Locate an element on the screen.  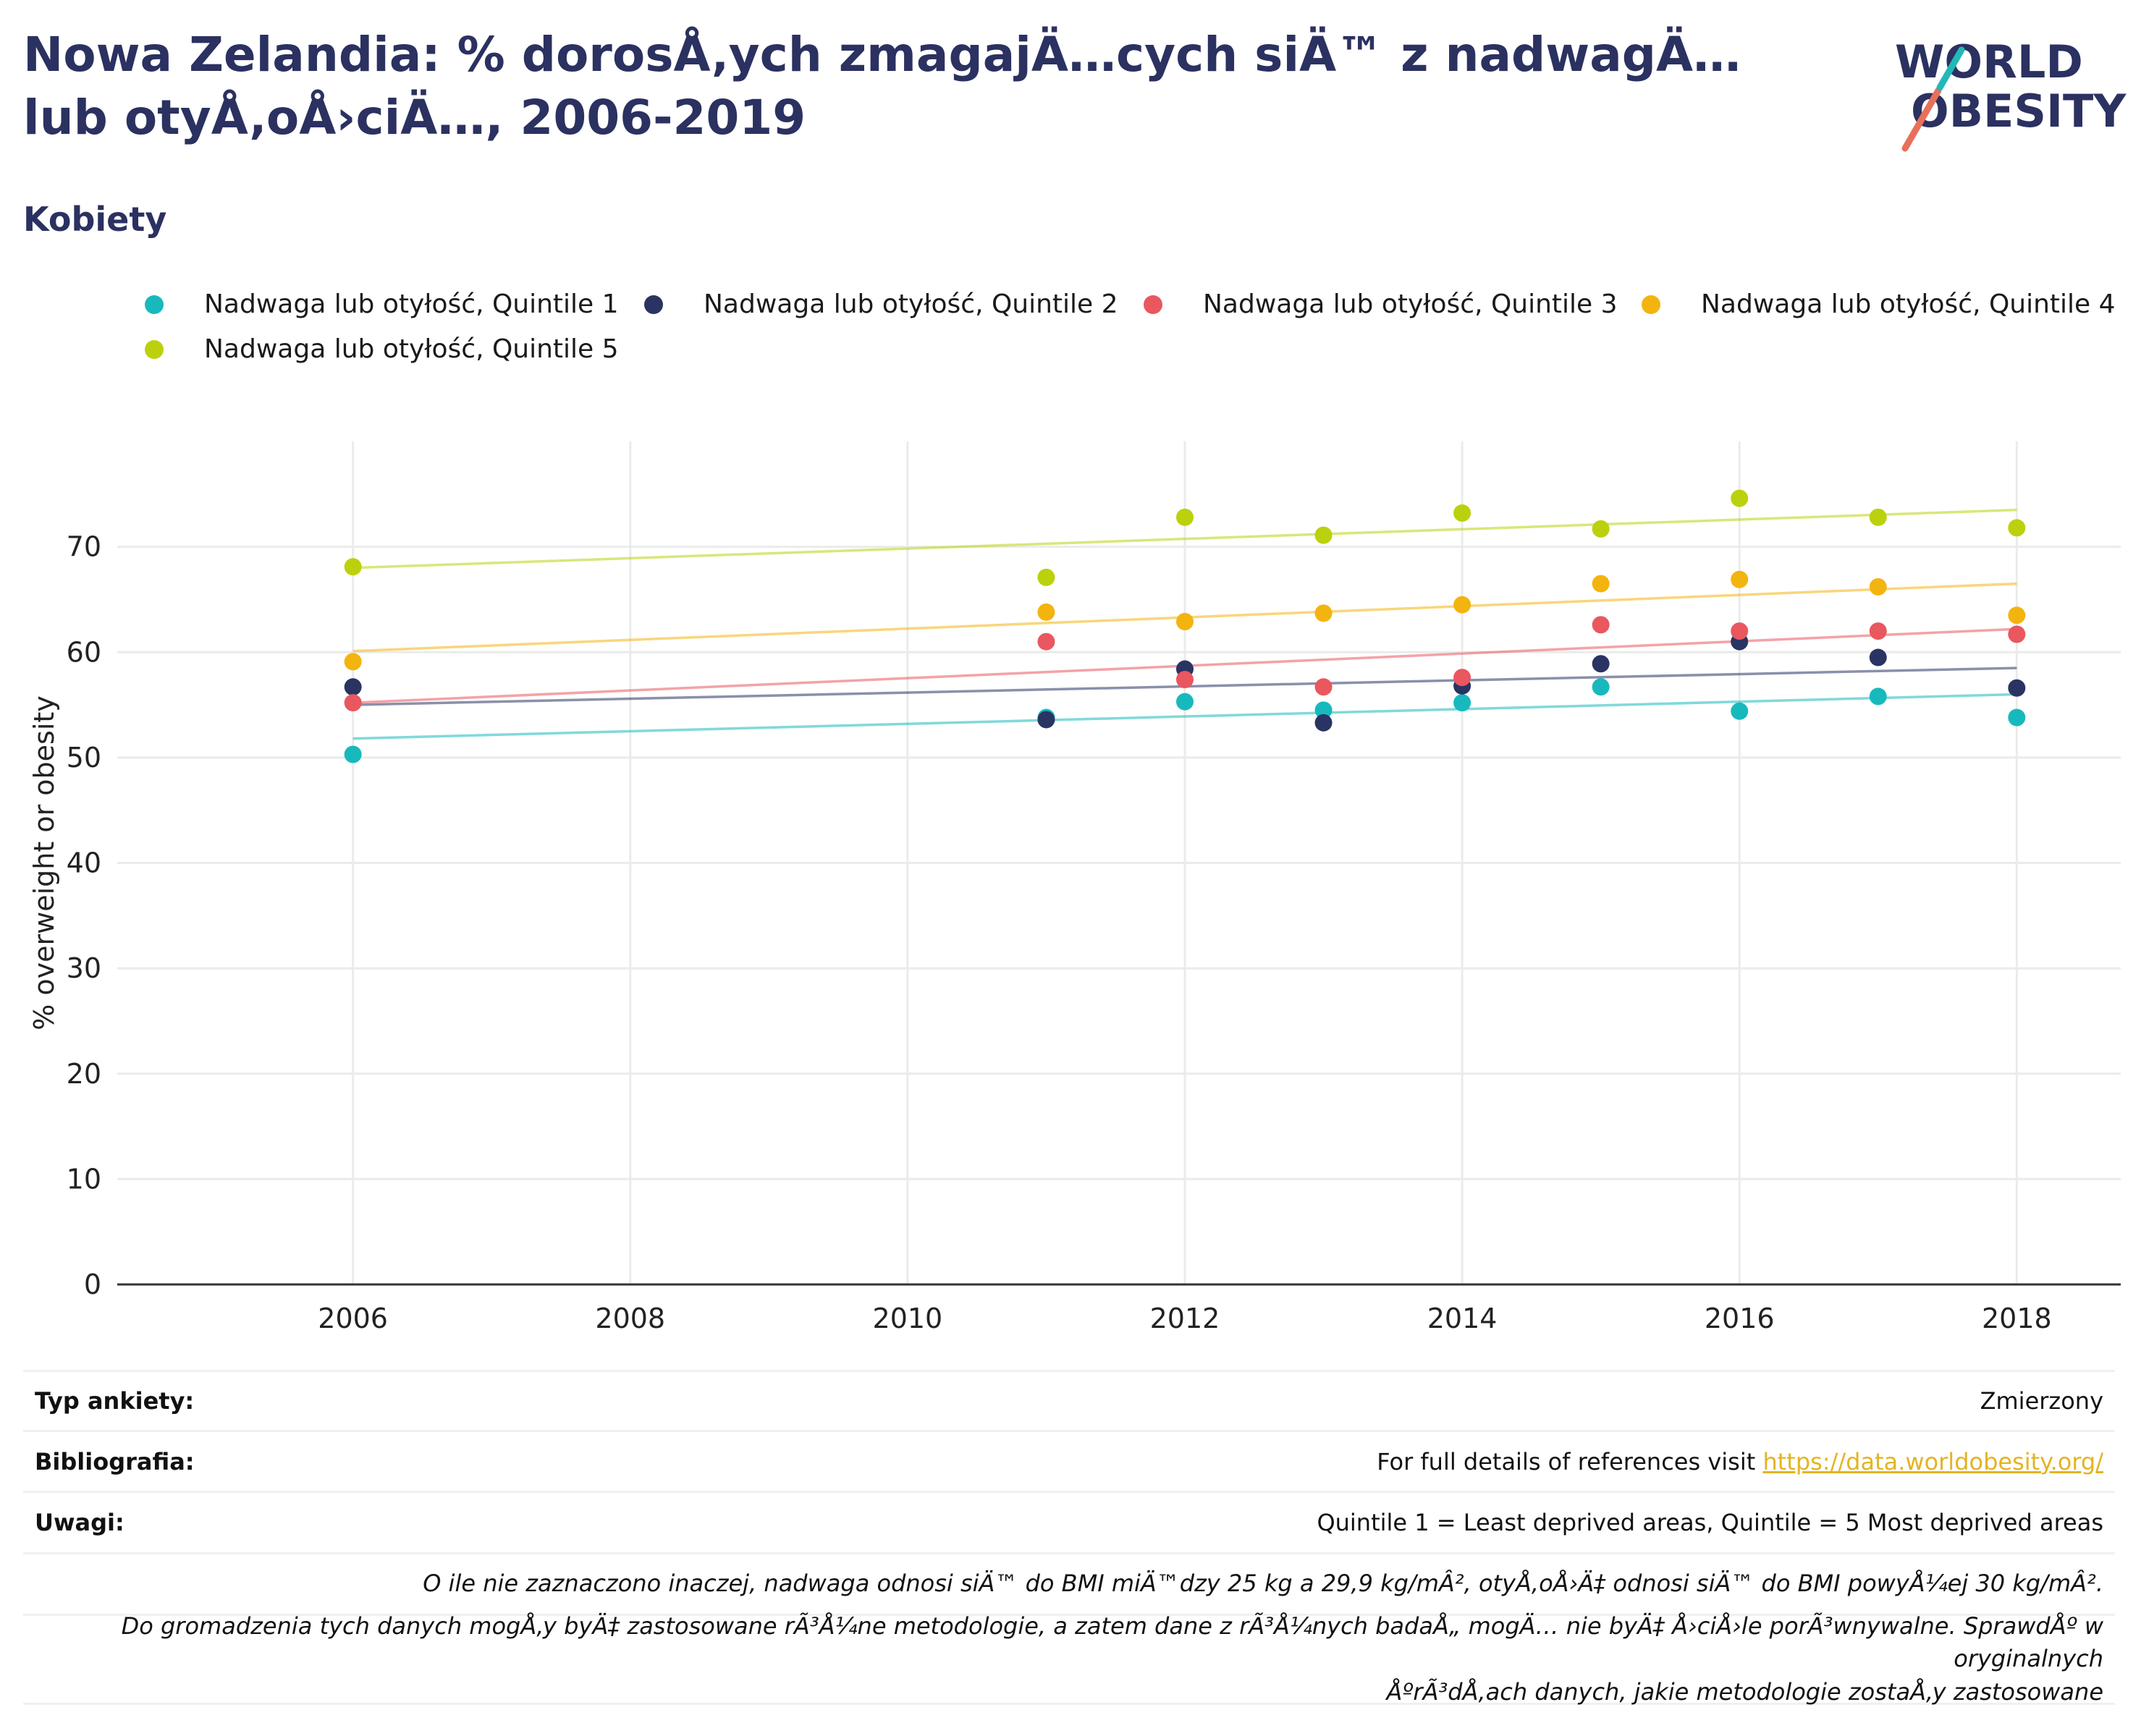
trend-line-q5 is located at coordinates (1184, 539).